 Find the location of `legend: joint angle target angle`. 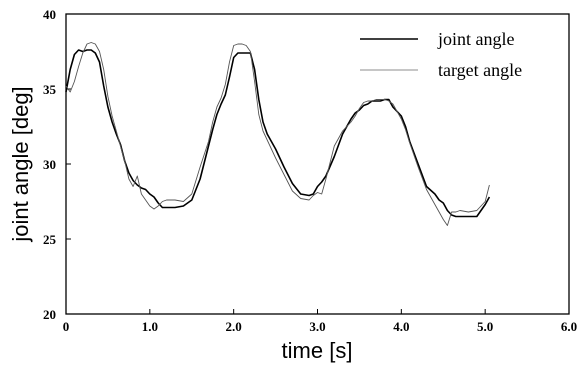

legend: joint angle target angle is located at coordinates (441, 54).